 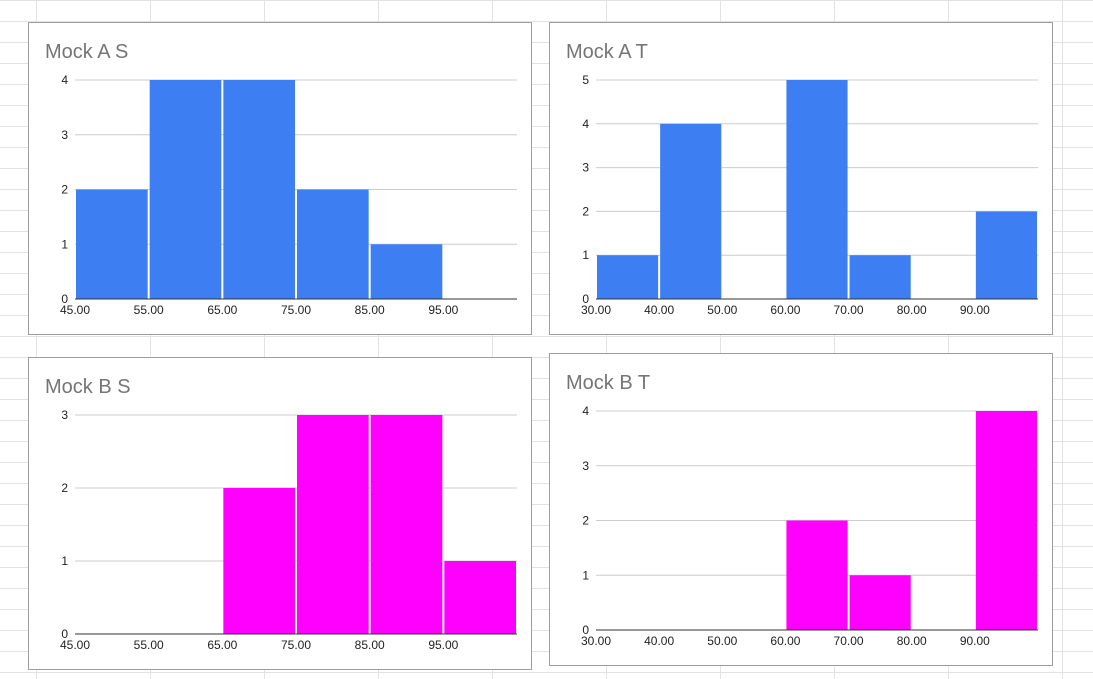 What do you see at coordinates (585, 80) in the screenshot?
I see `y-tick-label: 5` at bounding box center [585, 80].